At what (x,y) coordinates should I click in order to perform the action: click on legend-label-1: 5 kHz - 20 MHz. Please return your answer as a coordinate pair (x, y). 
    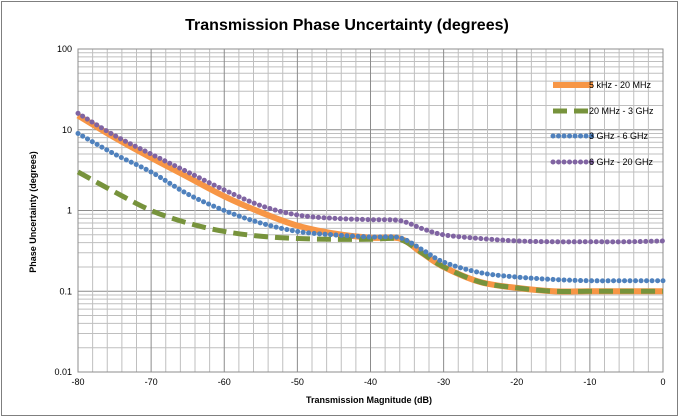
    Looking at the image, I should click on (620, 85).